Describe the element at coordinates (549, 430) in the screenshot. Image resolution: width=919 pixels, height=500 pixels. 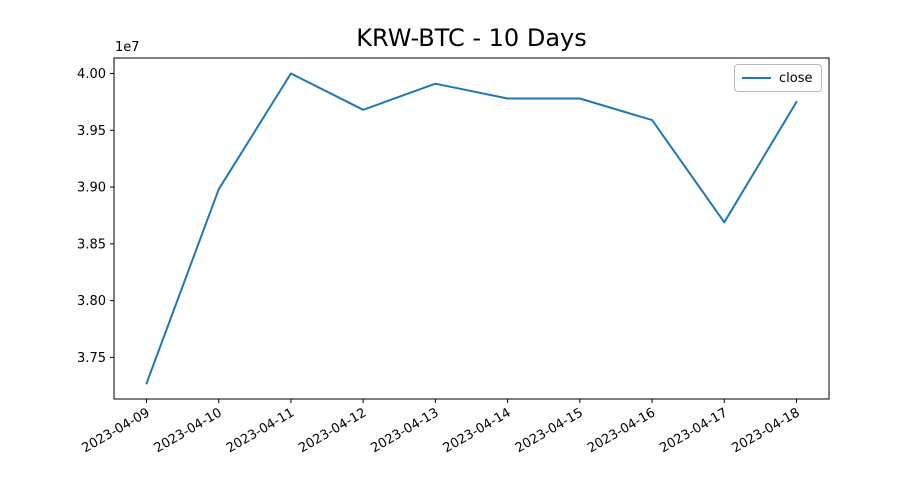
I see `x-tick-label: 2023-04-15` at that location.